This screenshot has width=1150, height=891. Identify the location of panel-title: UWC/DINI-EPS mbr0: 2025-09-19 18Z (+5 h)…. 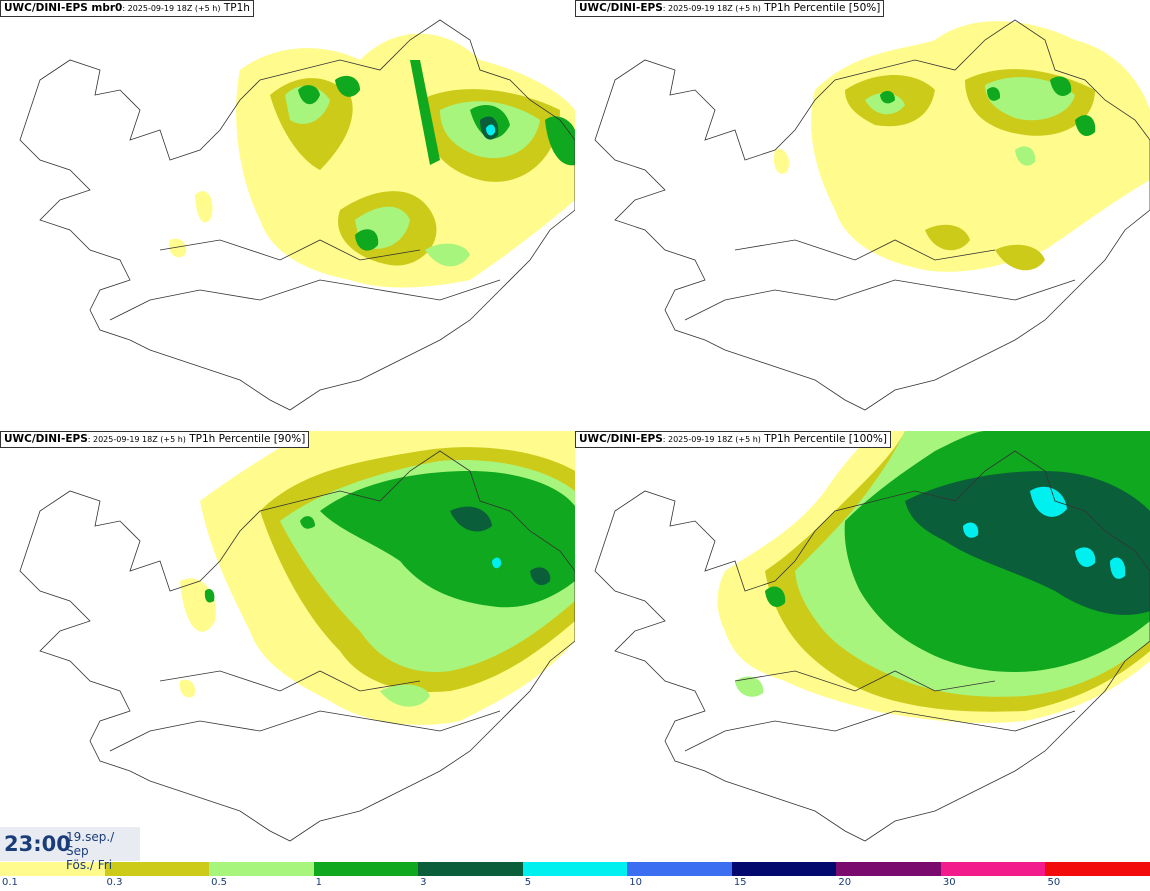
(127, 8).